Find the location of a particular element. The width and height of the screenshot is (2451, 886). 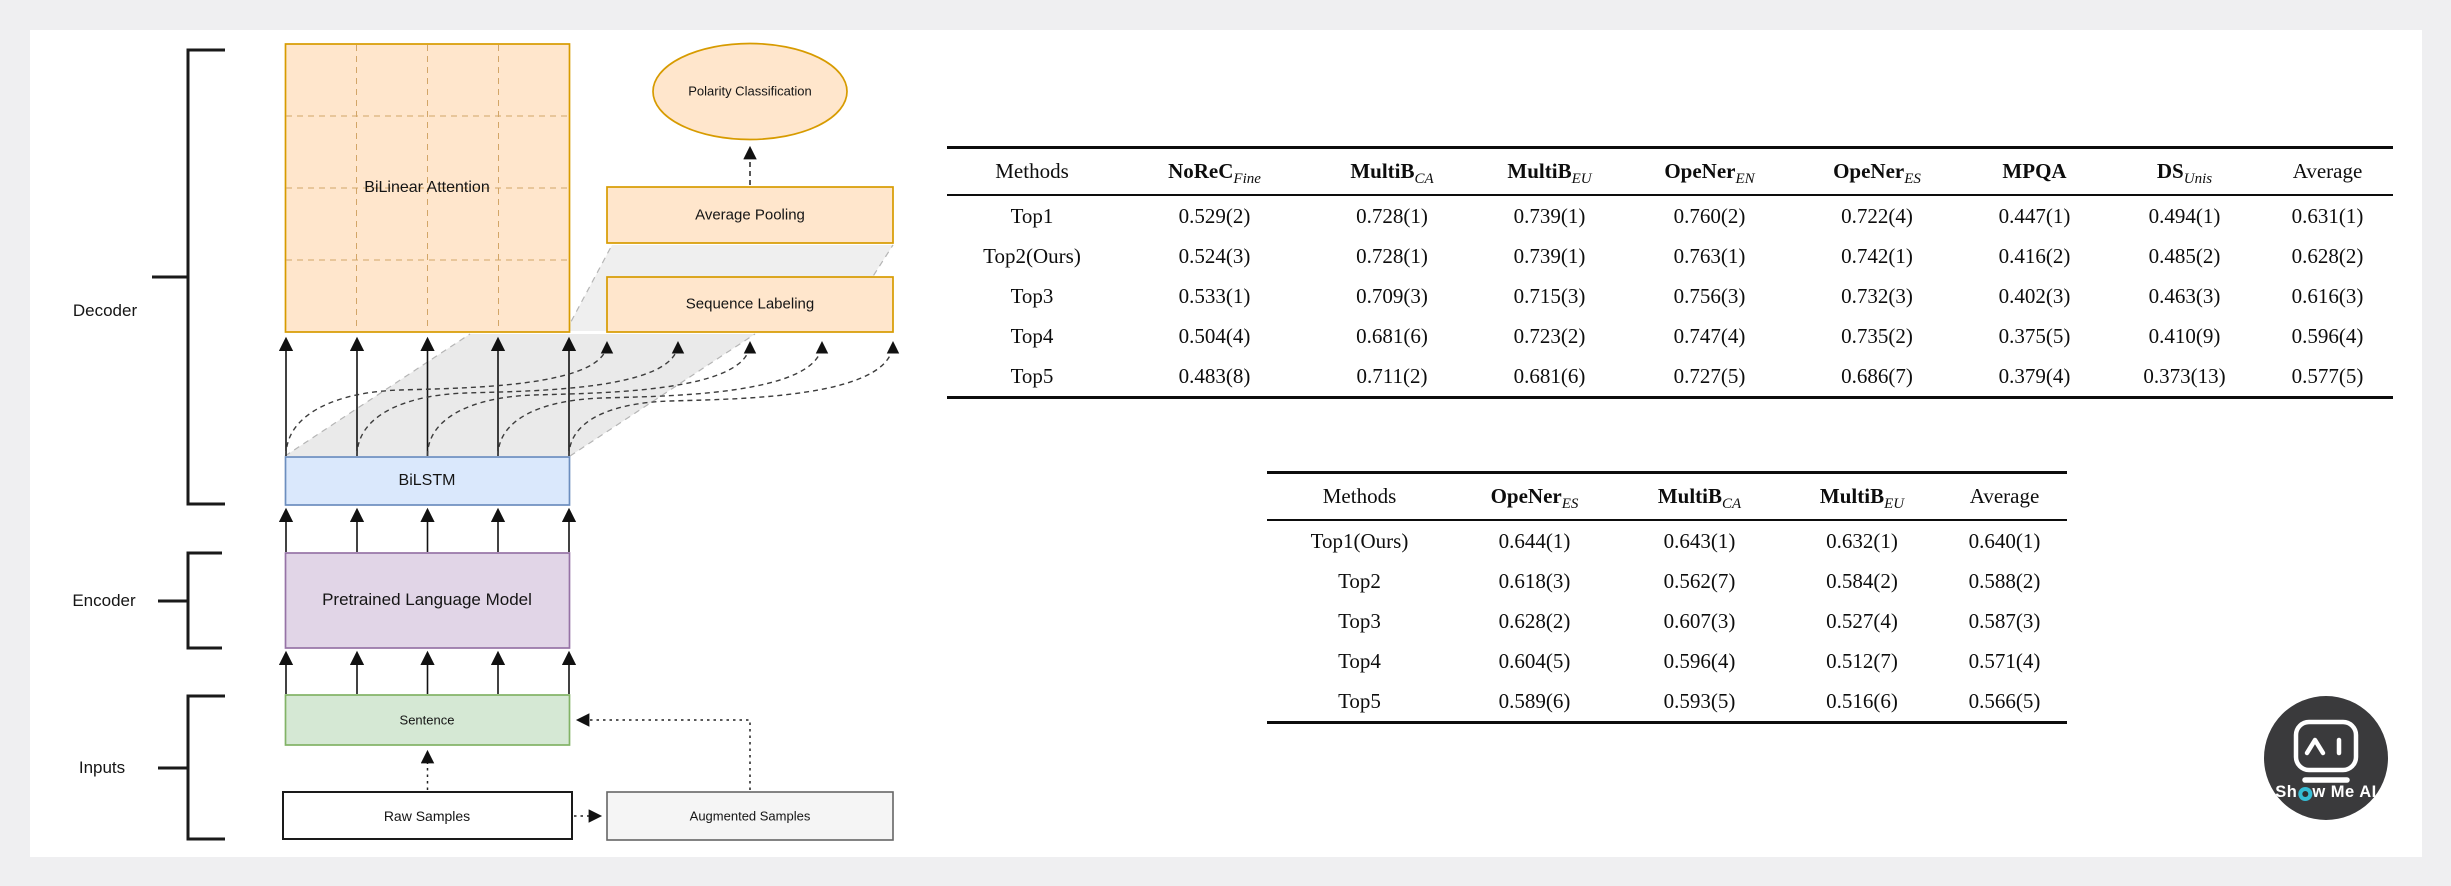

data-cell: 0.577(5) is located at coordinates (2327, 375).